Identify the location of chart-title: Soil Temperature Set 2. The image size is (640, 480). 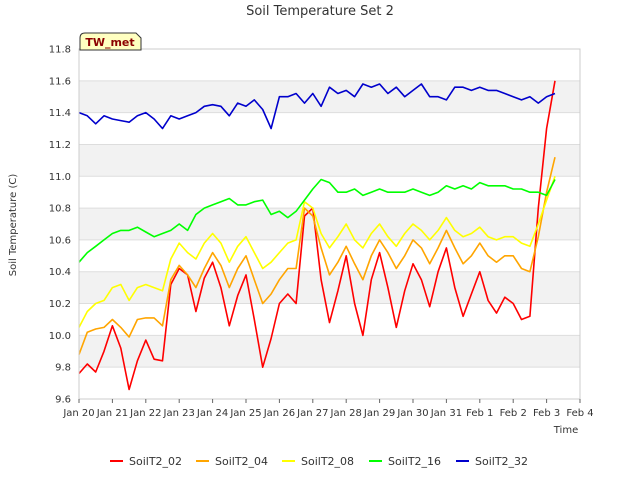
(320, 11).